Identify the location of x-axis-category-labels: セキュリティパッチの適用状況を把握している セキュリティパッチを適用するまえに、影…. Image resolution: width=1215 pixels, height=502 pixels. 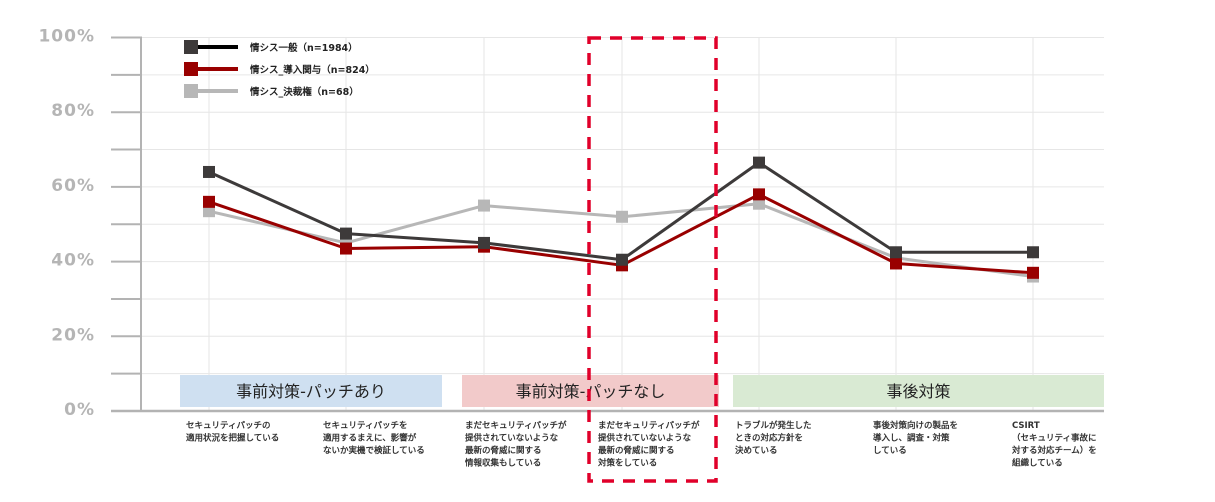
(641, 444).